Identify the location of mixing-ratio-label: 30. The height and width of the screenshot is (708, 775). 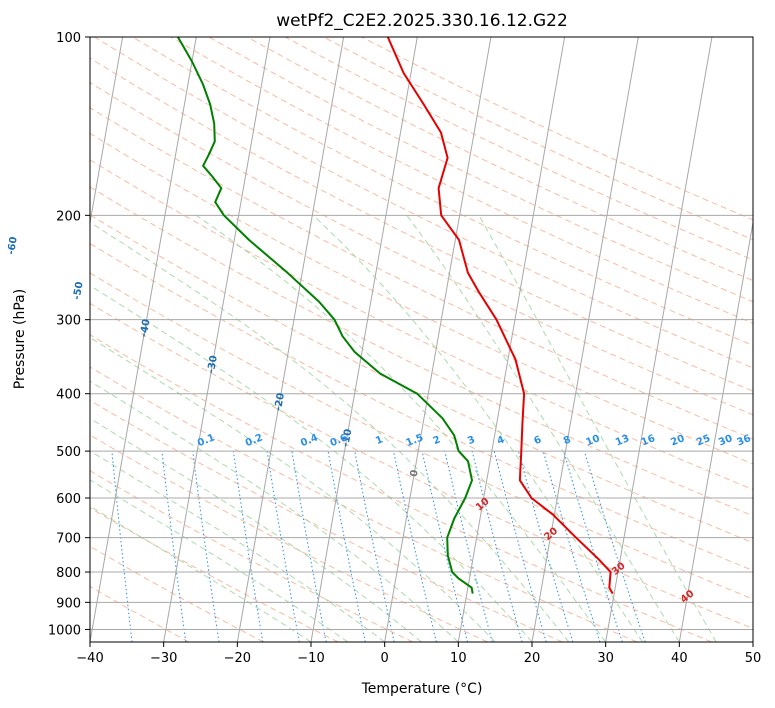
(725, 440).